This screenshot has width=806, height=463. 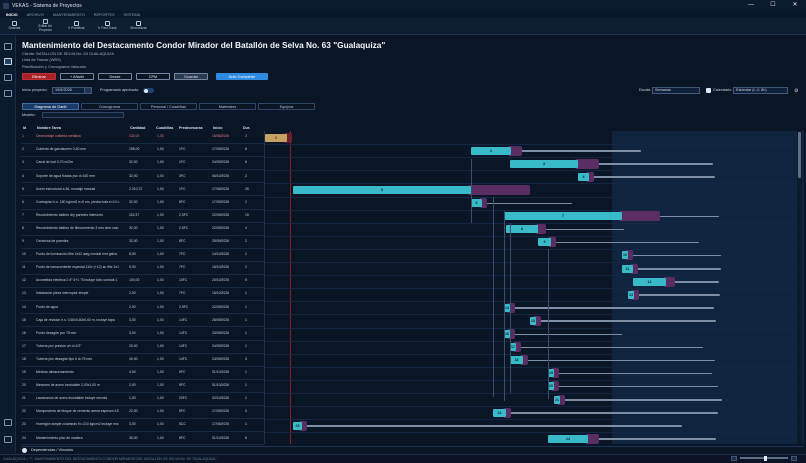 What do you see at coordinates (70, 90) in the screenshot?
I see `start-date-input: 15/6/2026` at bounding box center [70, 90].